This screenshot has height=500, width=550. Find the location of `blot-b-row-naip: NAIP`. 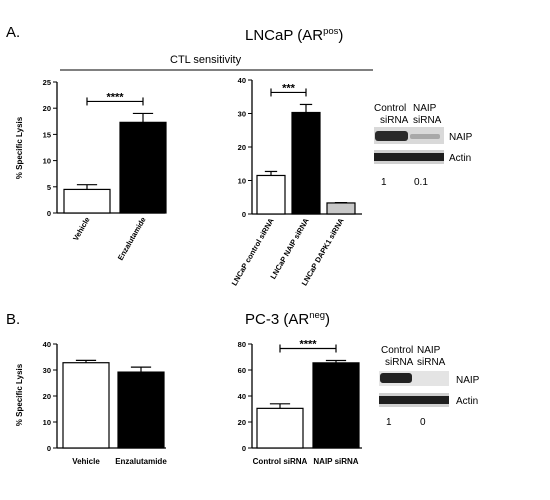

blot-b-row-naip: NAIP is located at coordinates (468, 380).